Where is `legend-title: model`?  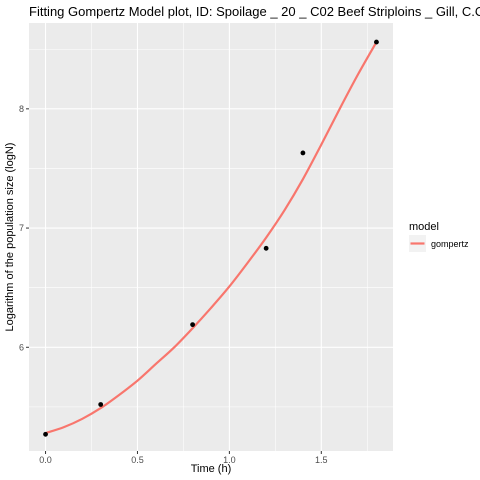 legend-title: model is located at coordinates (424, 227).